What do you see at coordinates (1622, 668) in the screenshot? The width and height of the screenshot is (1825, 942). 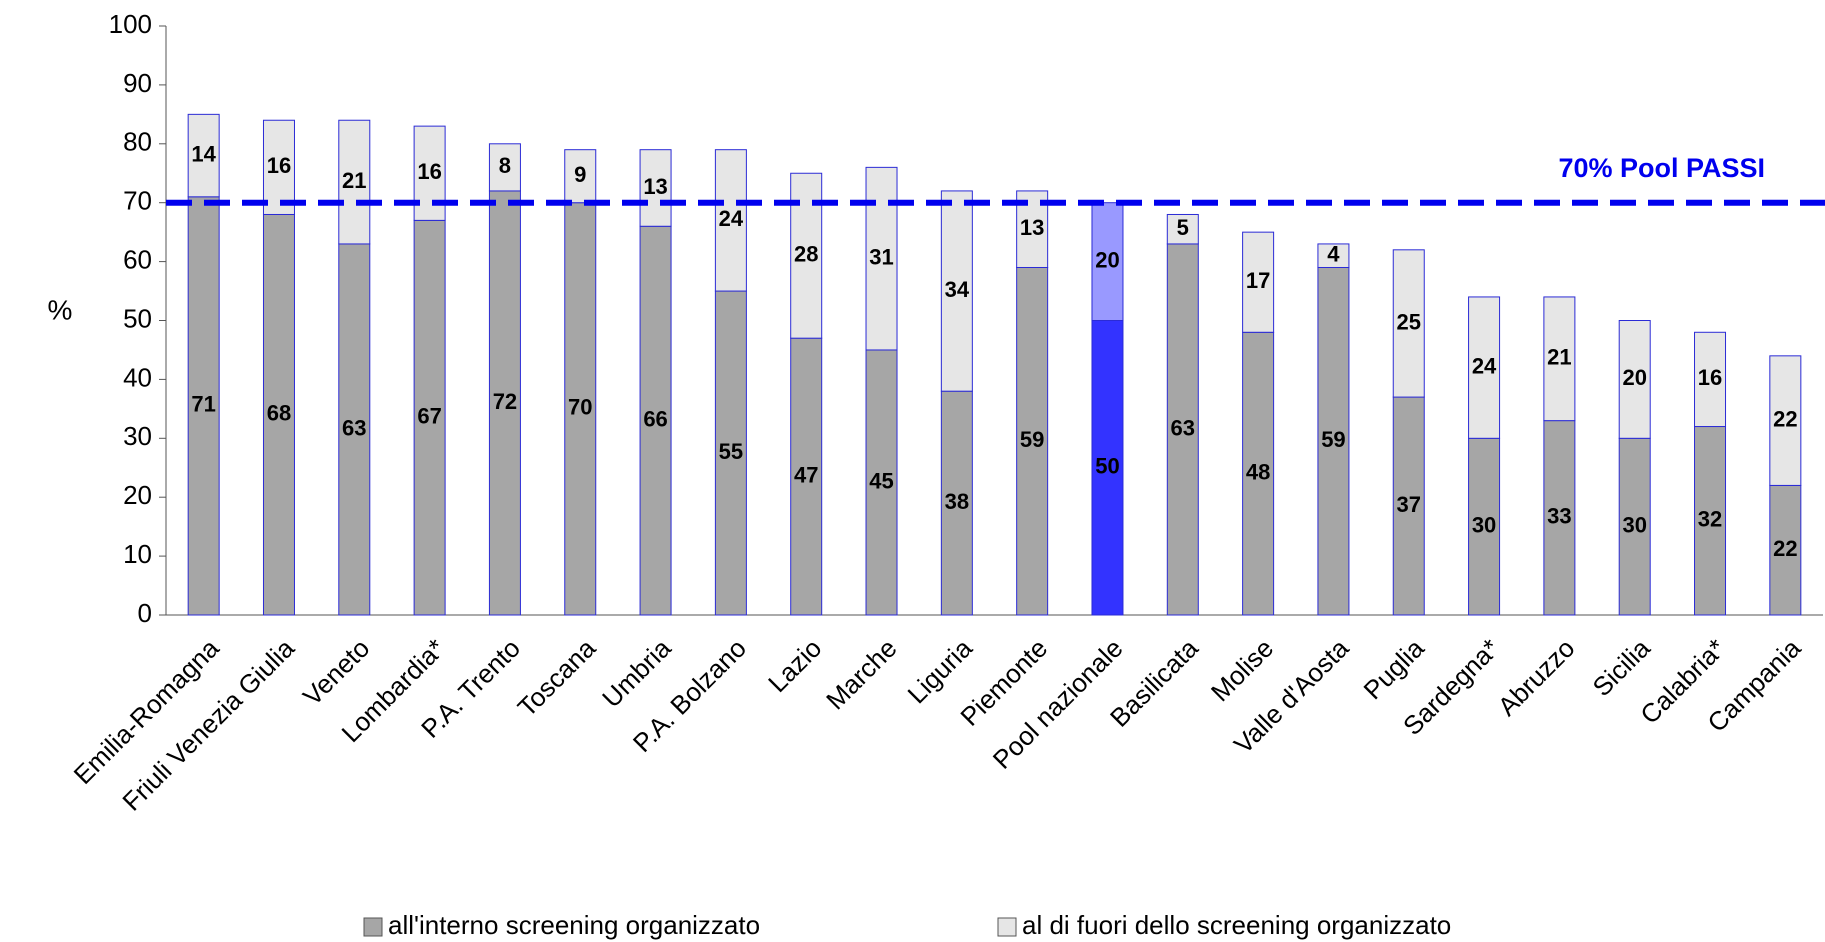 I see `x-tick-label: Sicilia` at bounding box center [1622, 668].